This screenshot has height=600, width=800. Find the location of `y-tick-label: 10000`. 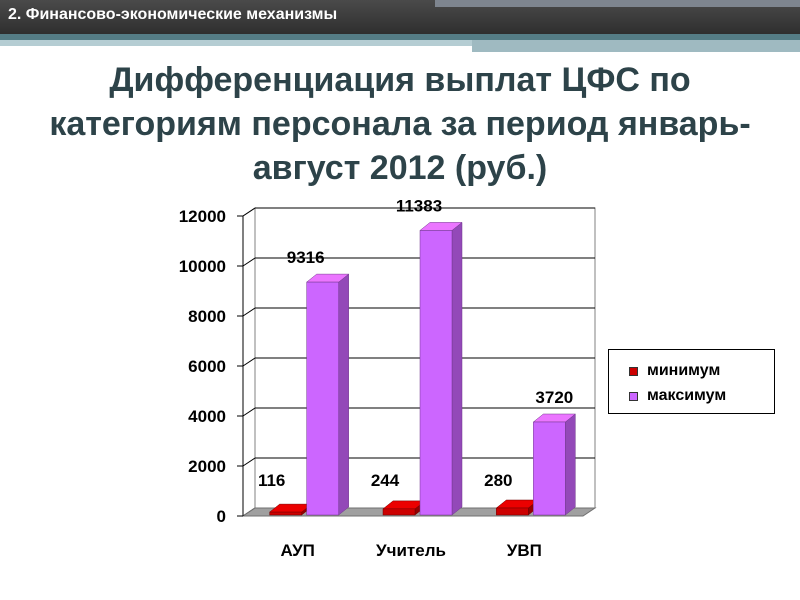

y-tick-label: 10000 is located at coordinates (202, 266).